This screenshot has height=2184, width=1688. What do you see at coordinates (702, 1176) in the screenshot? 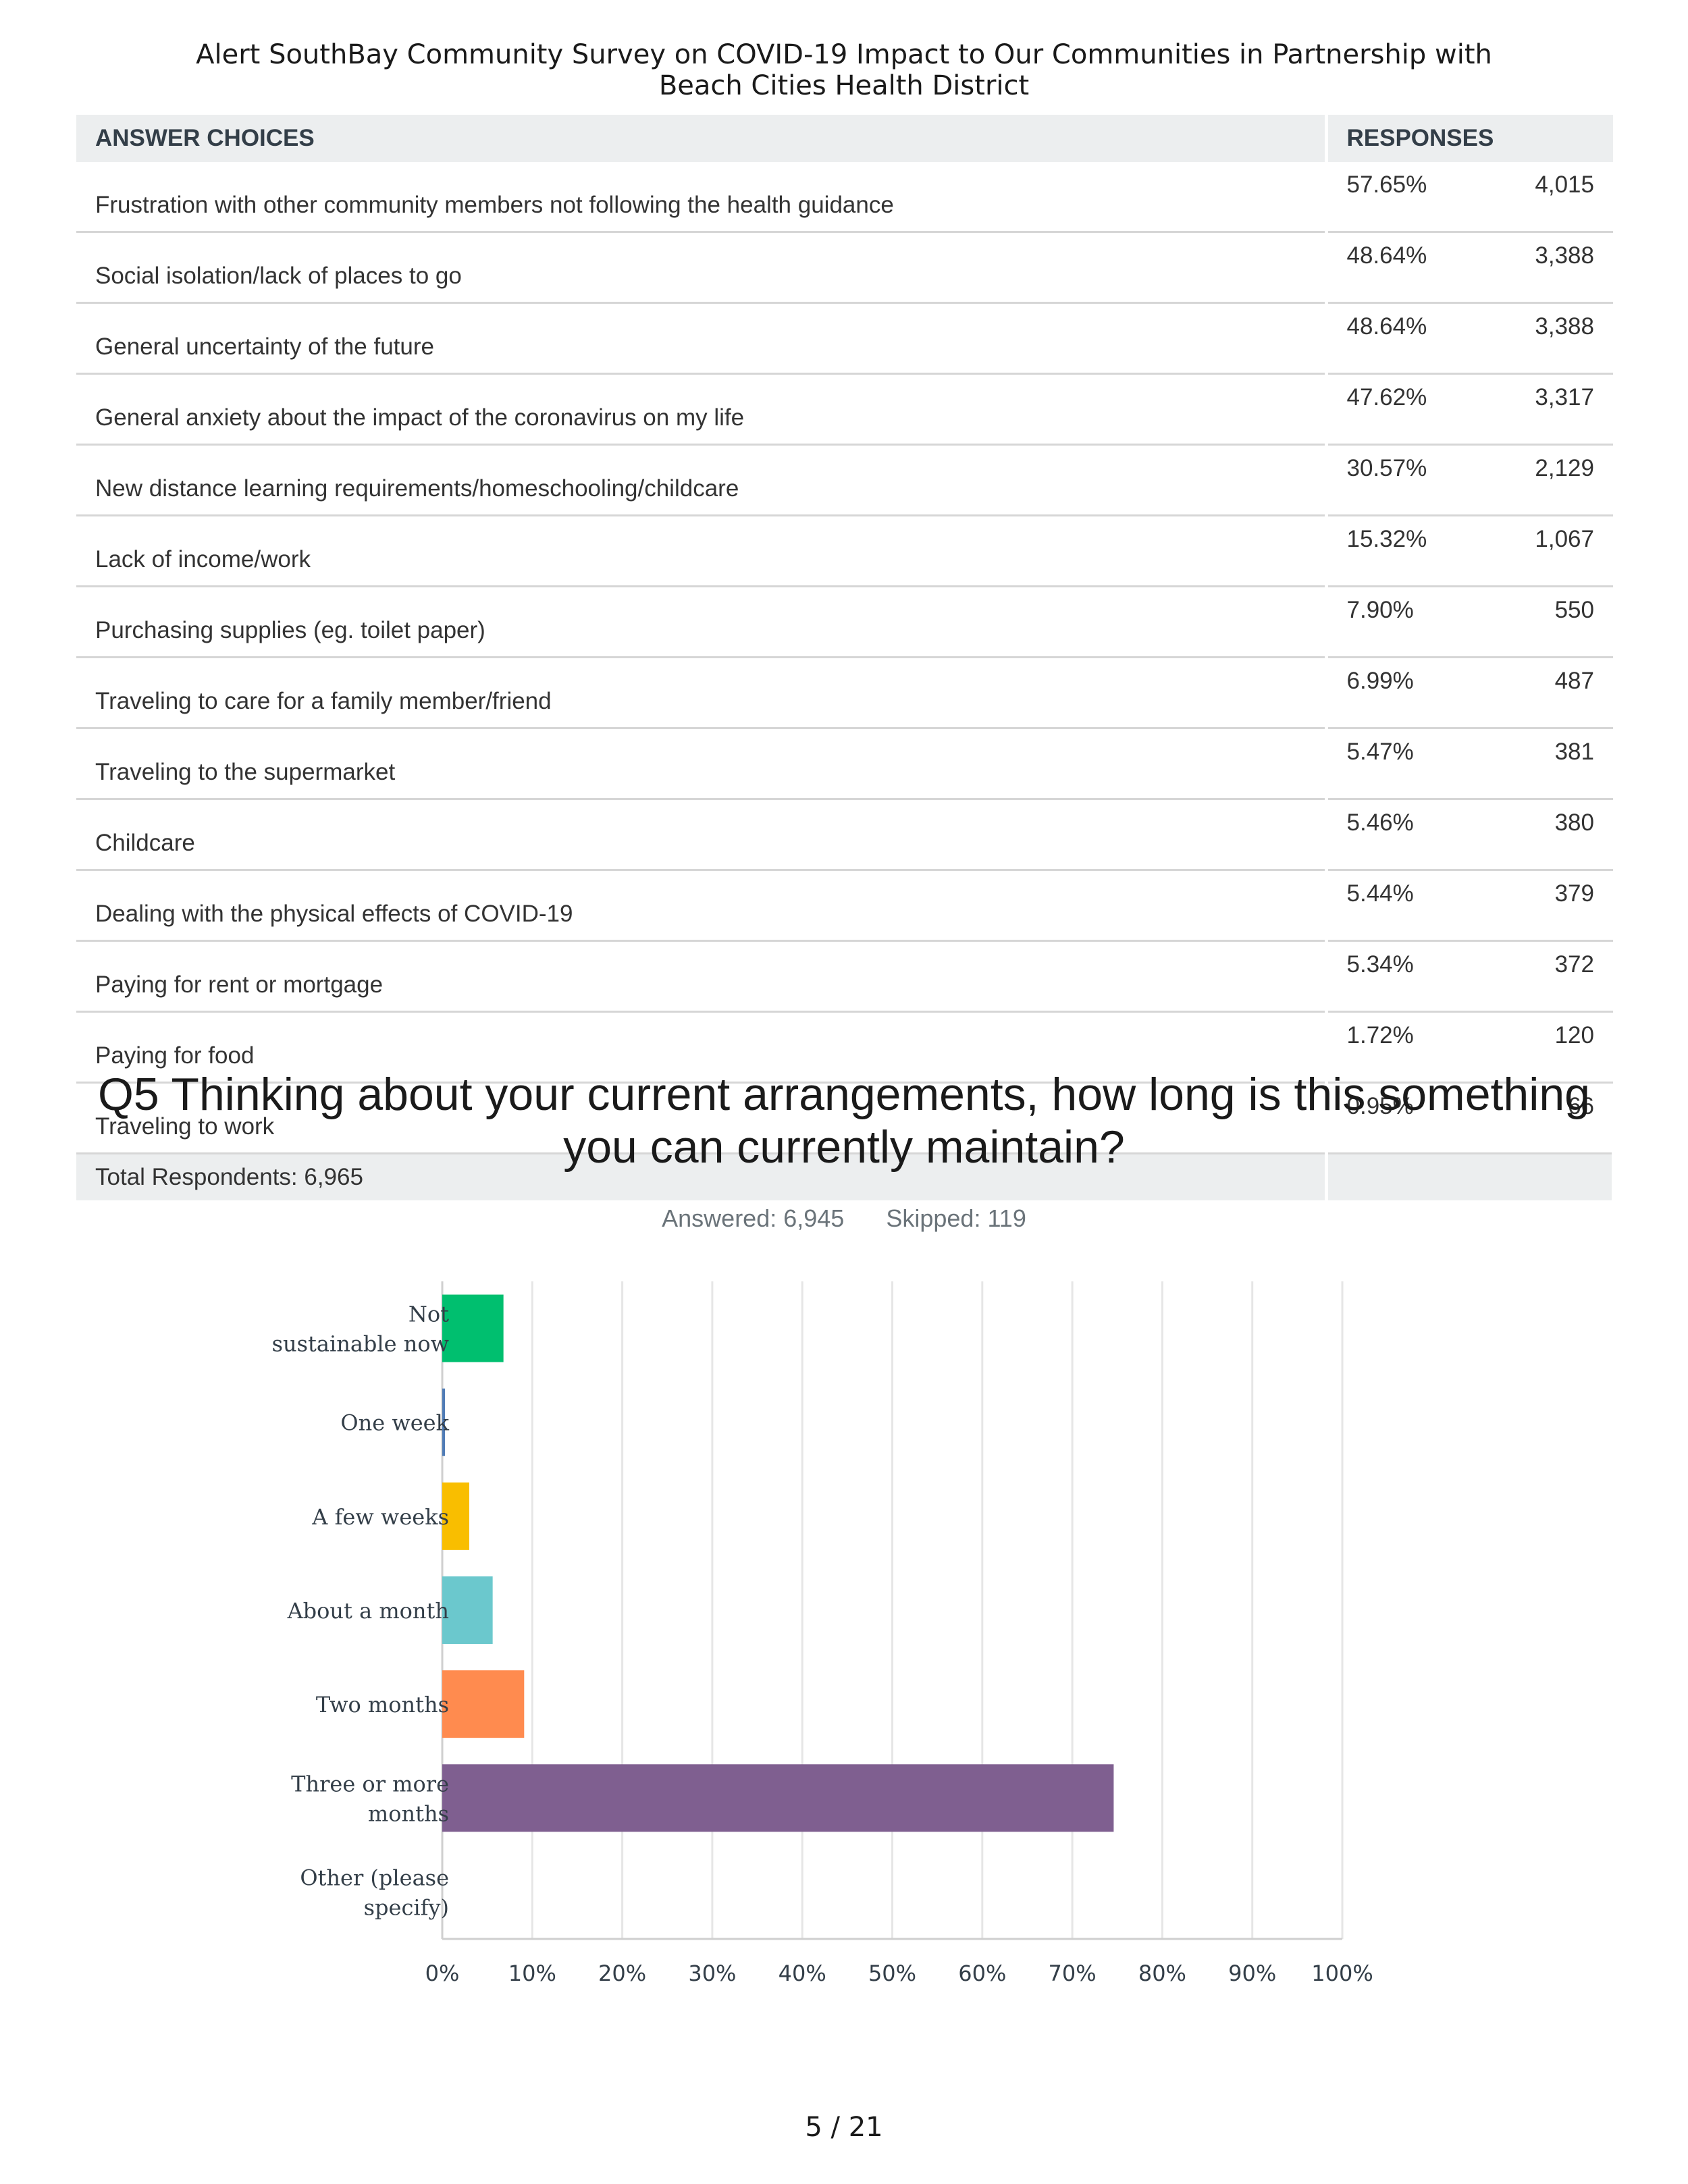
I see `total-respondents: Total Respondents: 6,965` at bounding box center [702, 1176].